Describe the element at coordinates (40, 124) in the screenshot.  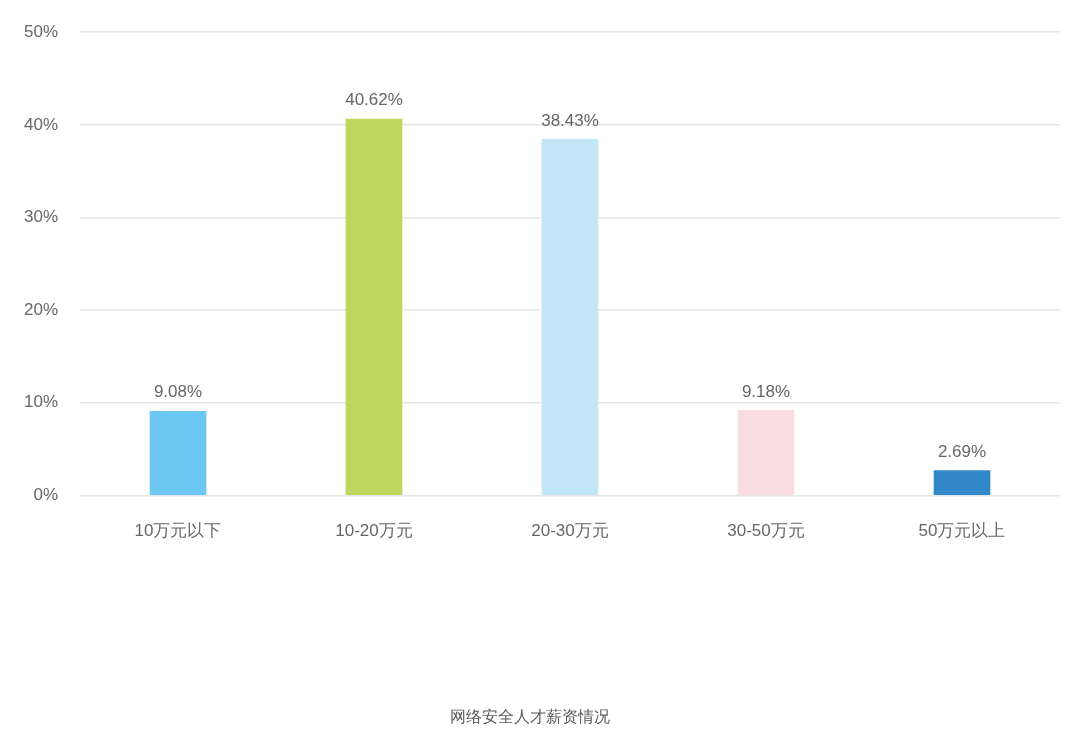
I see `y-tick-label: 40%` at that location.